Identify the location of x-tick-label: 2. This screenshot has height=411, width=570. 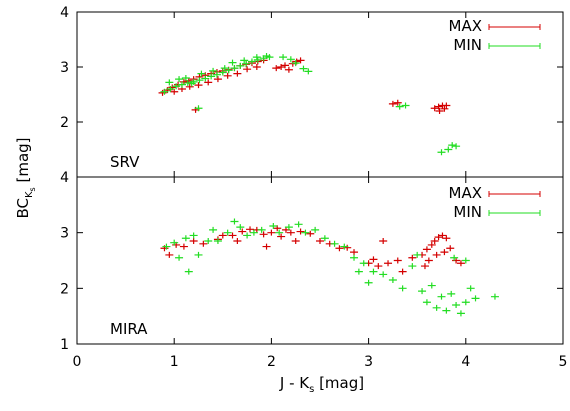
(271, 362).